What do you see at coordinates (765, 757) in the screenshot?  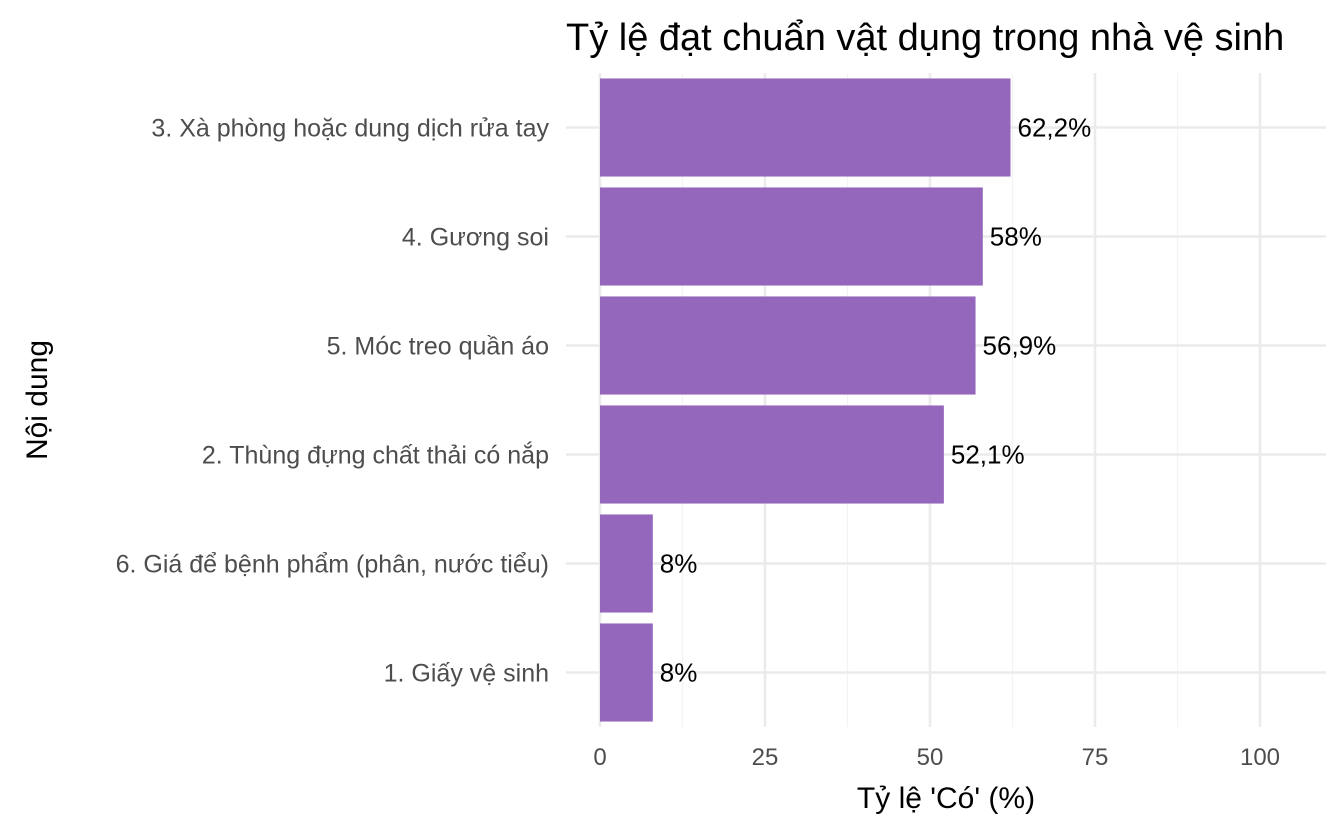 I see `x-tick-label: 25` at bounding box center [765, 757].